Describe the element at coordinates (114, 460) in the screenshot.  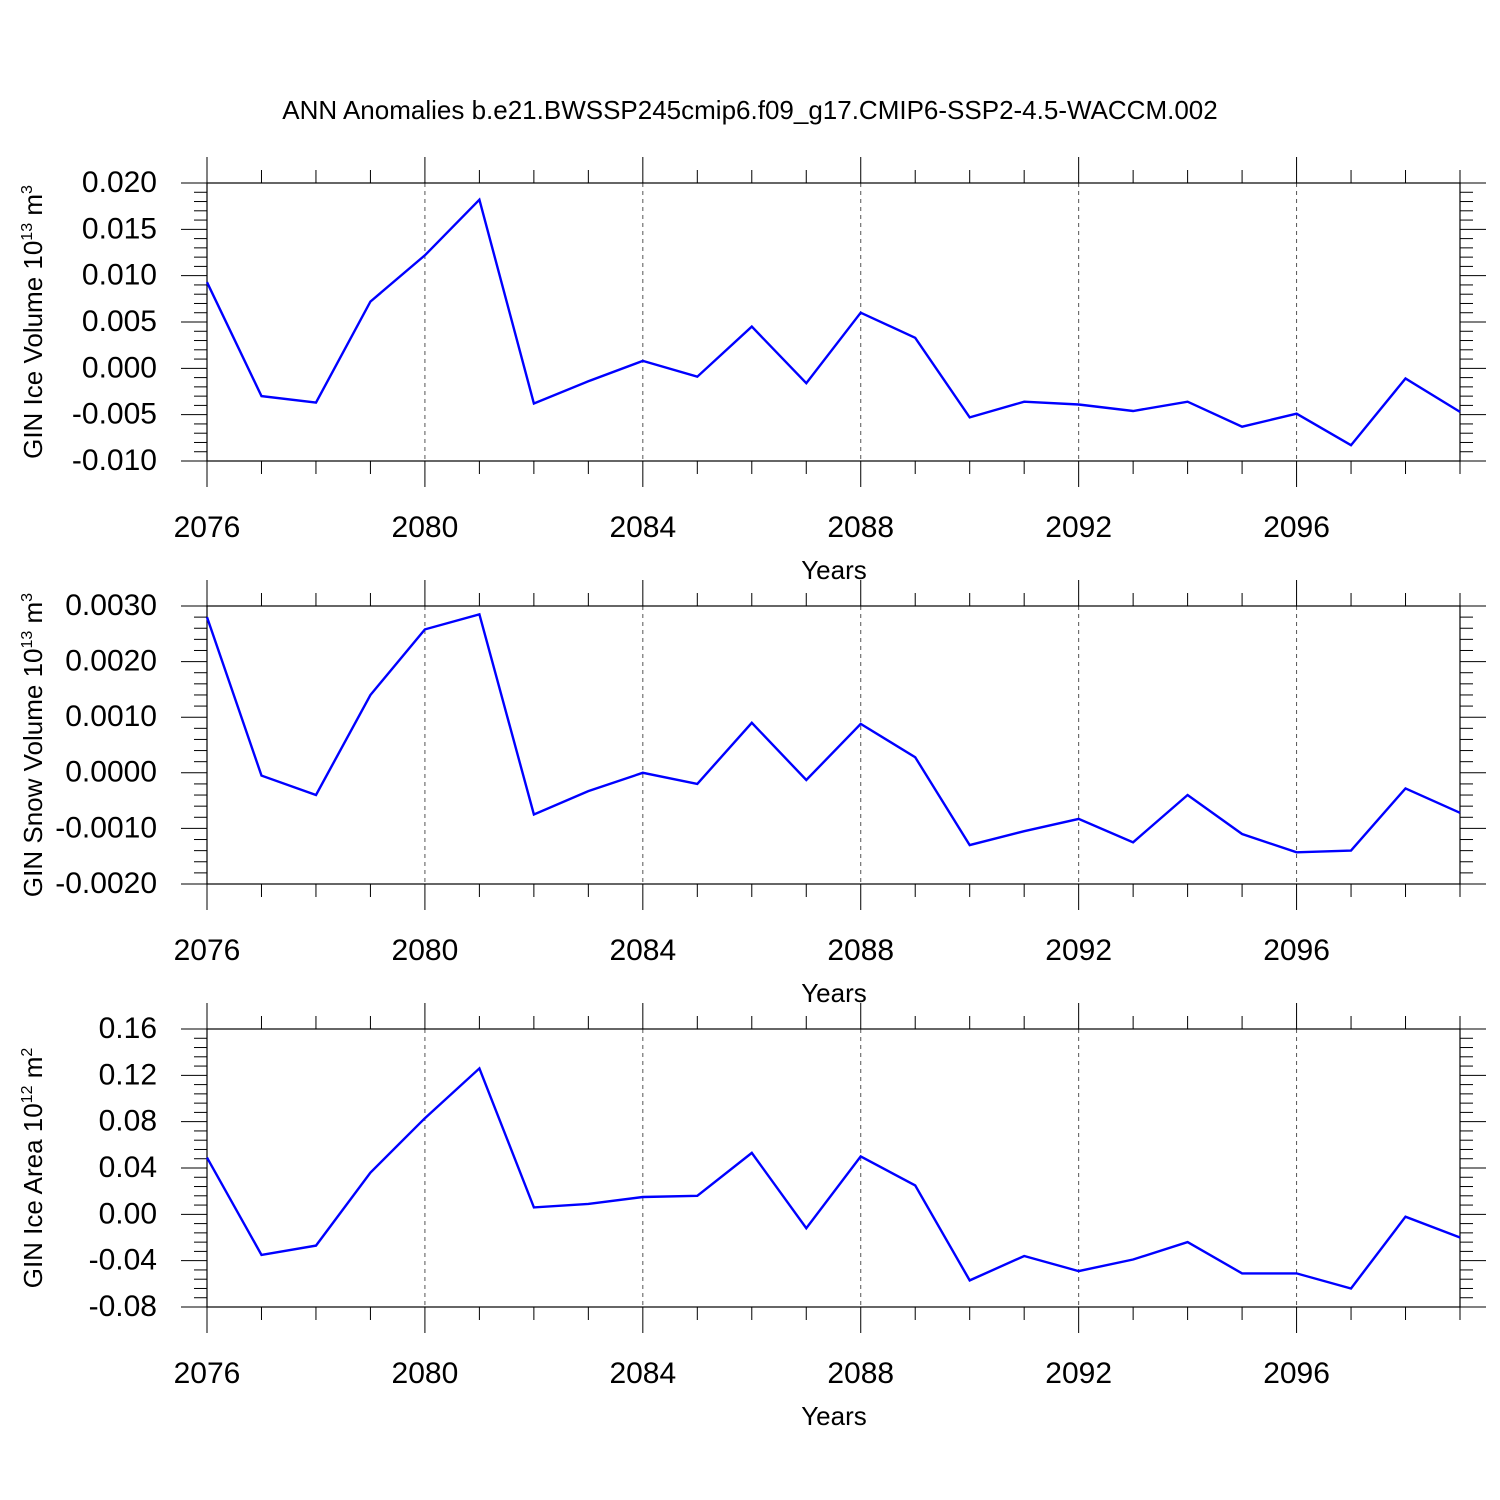
I see `y-tick-label: -0.010` at that location.